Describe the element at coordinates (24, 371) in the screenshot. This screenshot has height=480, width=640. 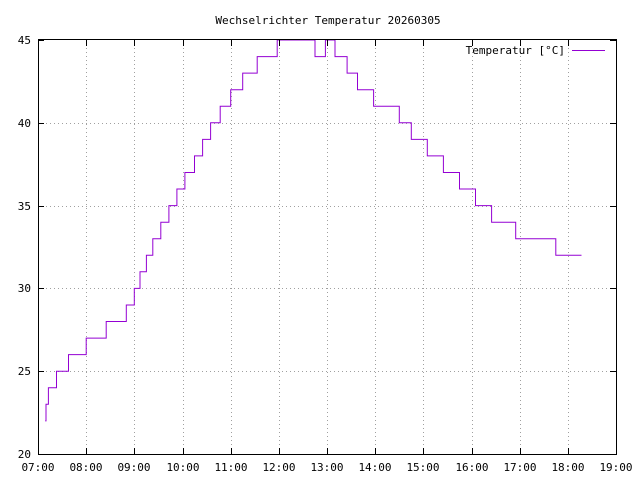
I see `y-tick-label: 25` at that location.